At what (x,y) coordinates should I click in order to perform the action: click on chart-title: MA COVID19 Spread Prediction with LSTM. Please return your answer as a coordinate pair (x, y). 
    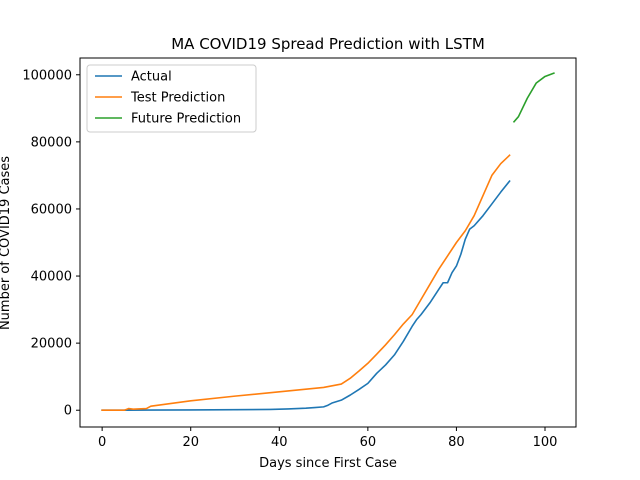
    Looking at the image, I should click on (328, 44).